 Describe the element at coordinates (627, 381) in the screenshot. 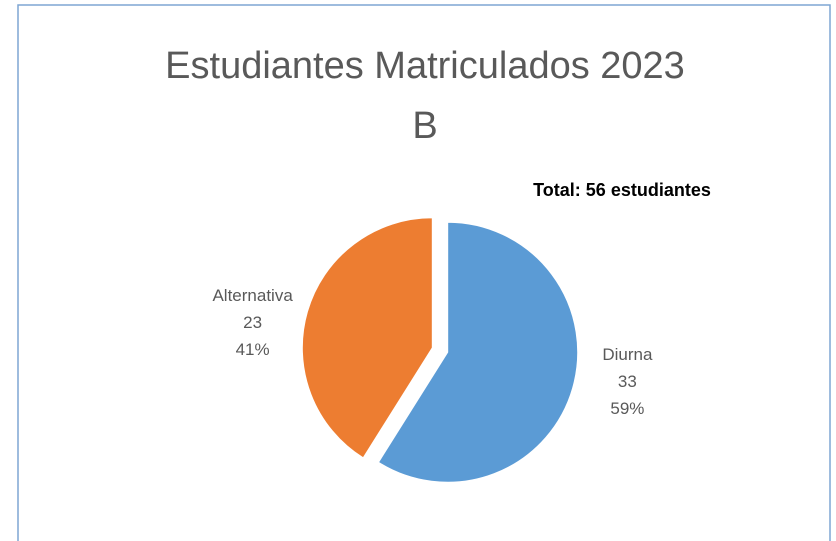

I see `value-label: 33` at that location.